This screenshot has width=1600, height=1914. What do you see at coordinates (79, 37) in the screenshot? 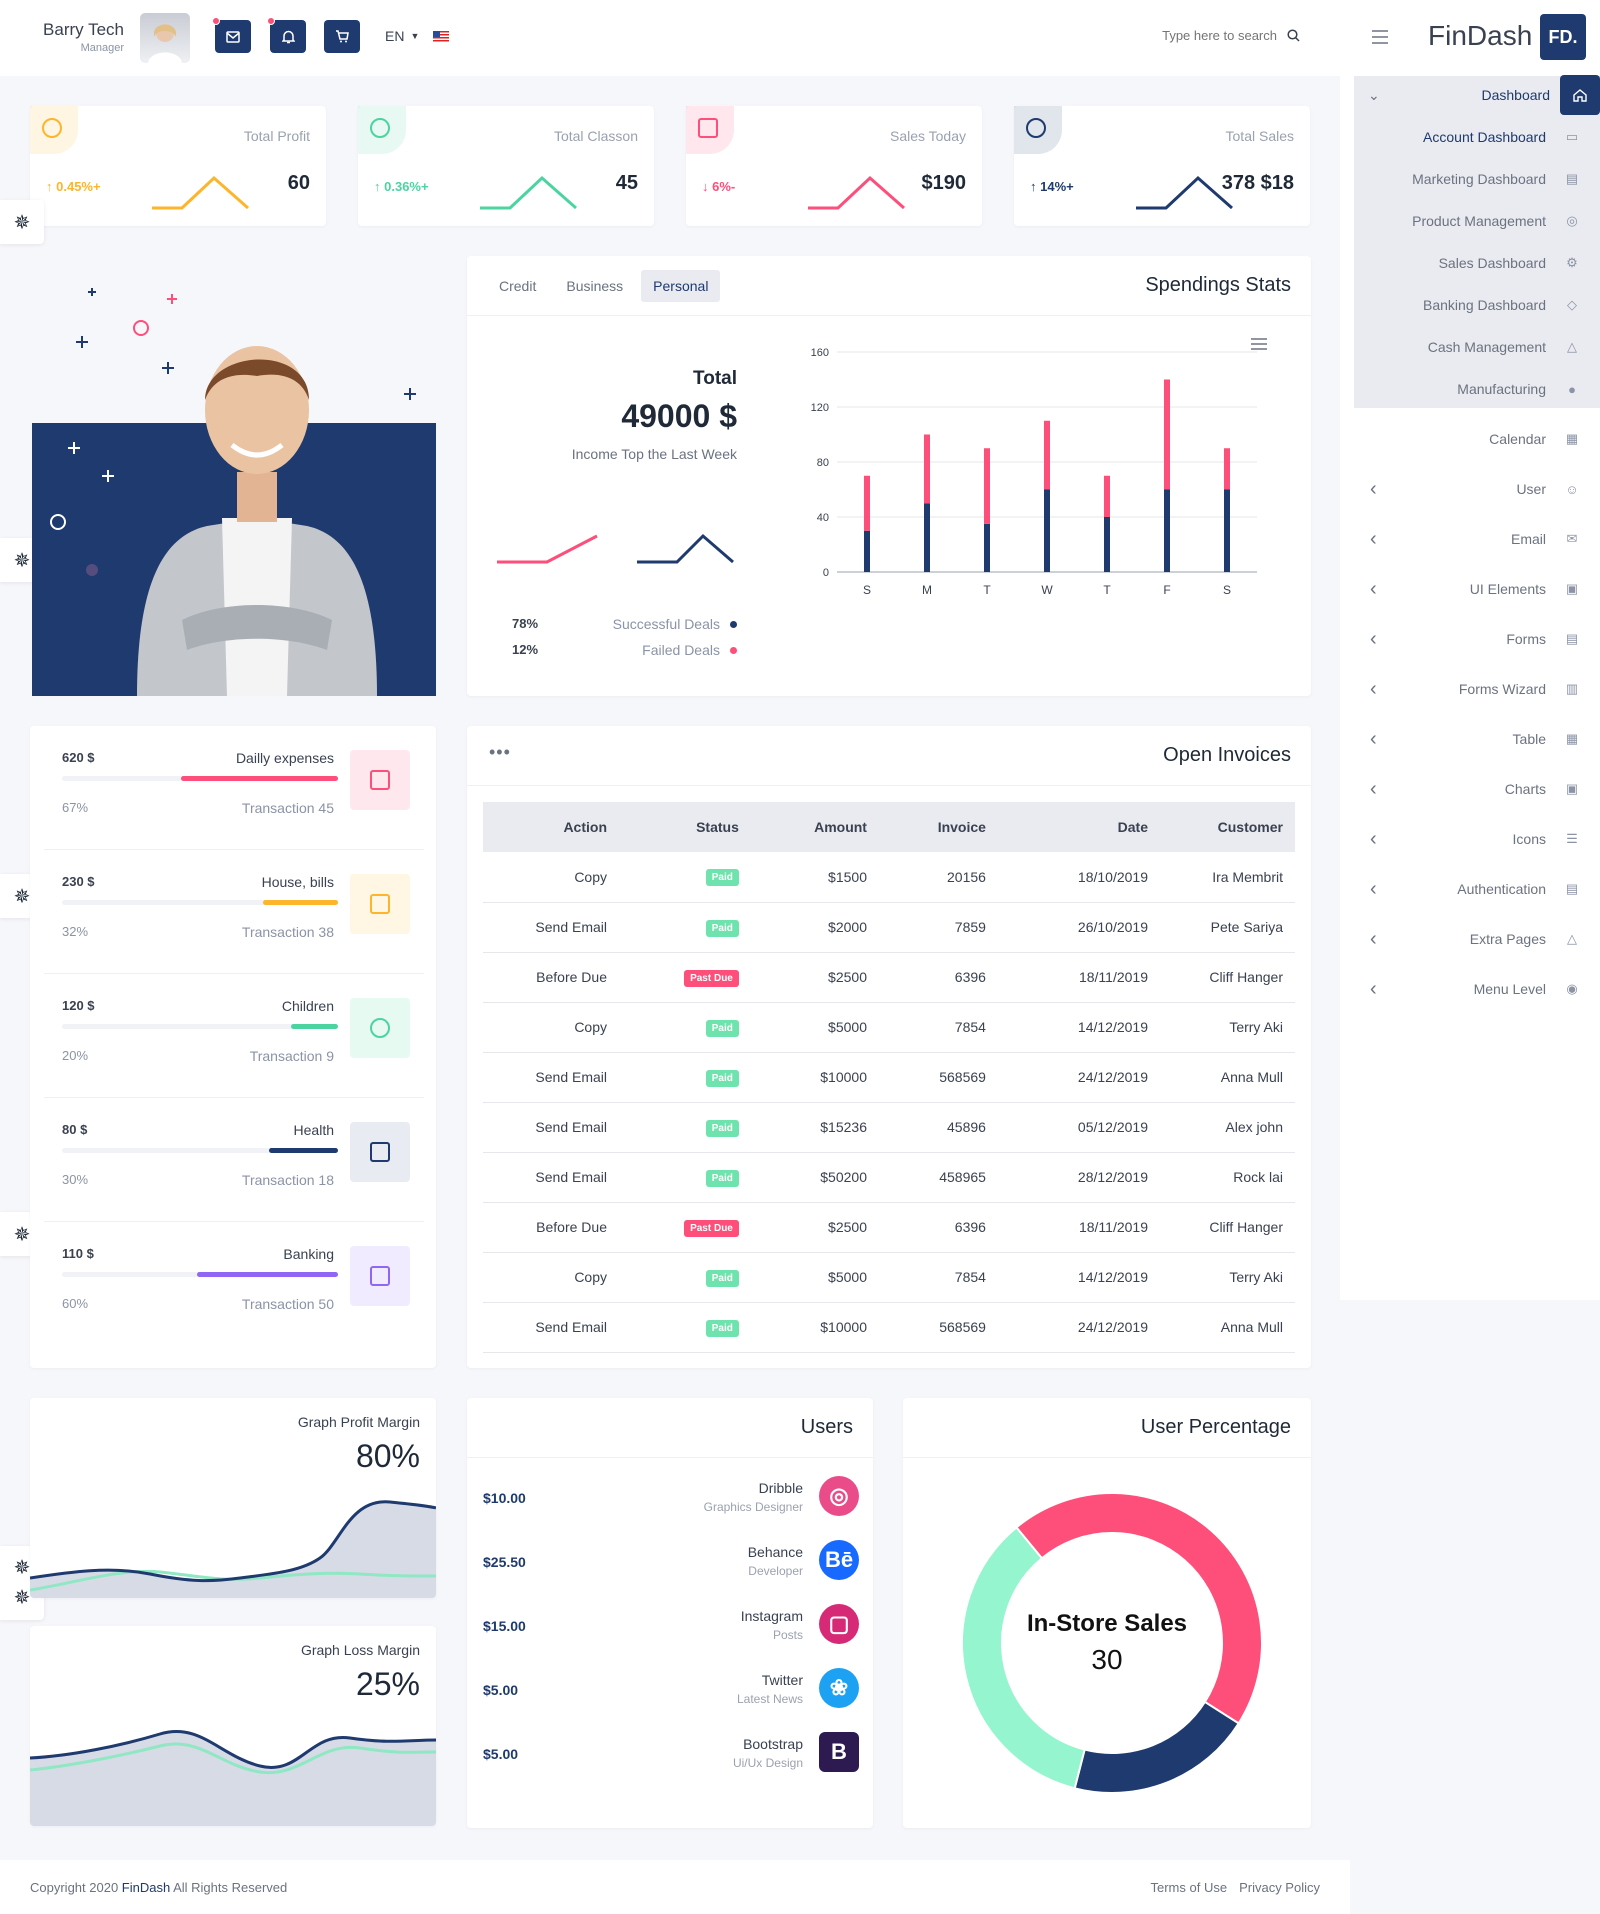
I see `user-info: Barry Tech Manager` at bounding box center [79, 37].